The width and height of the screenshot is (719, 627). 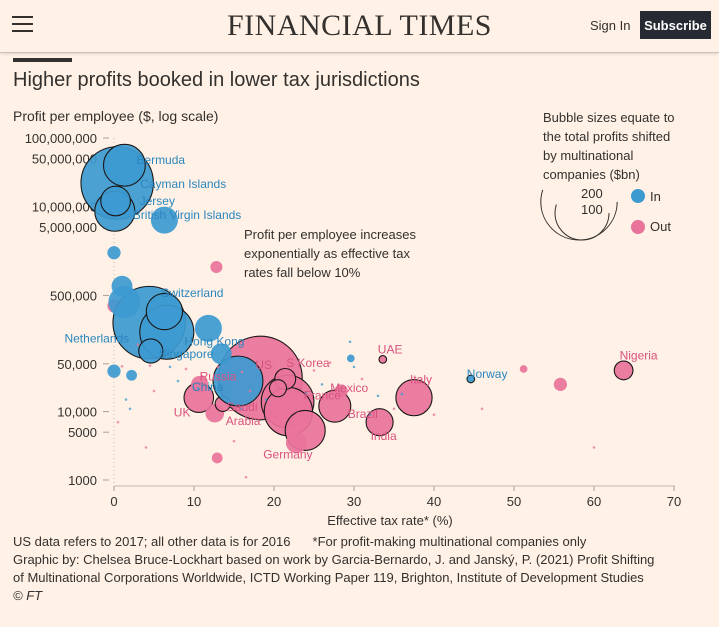 What do you see at coordinates (68, 227) in the screenshot?
I see `y-tick-label: 5,000,000` at bounding box center [68, 227].